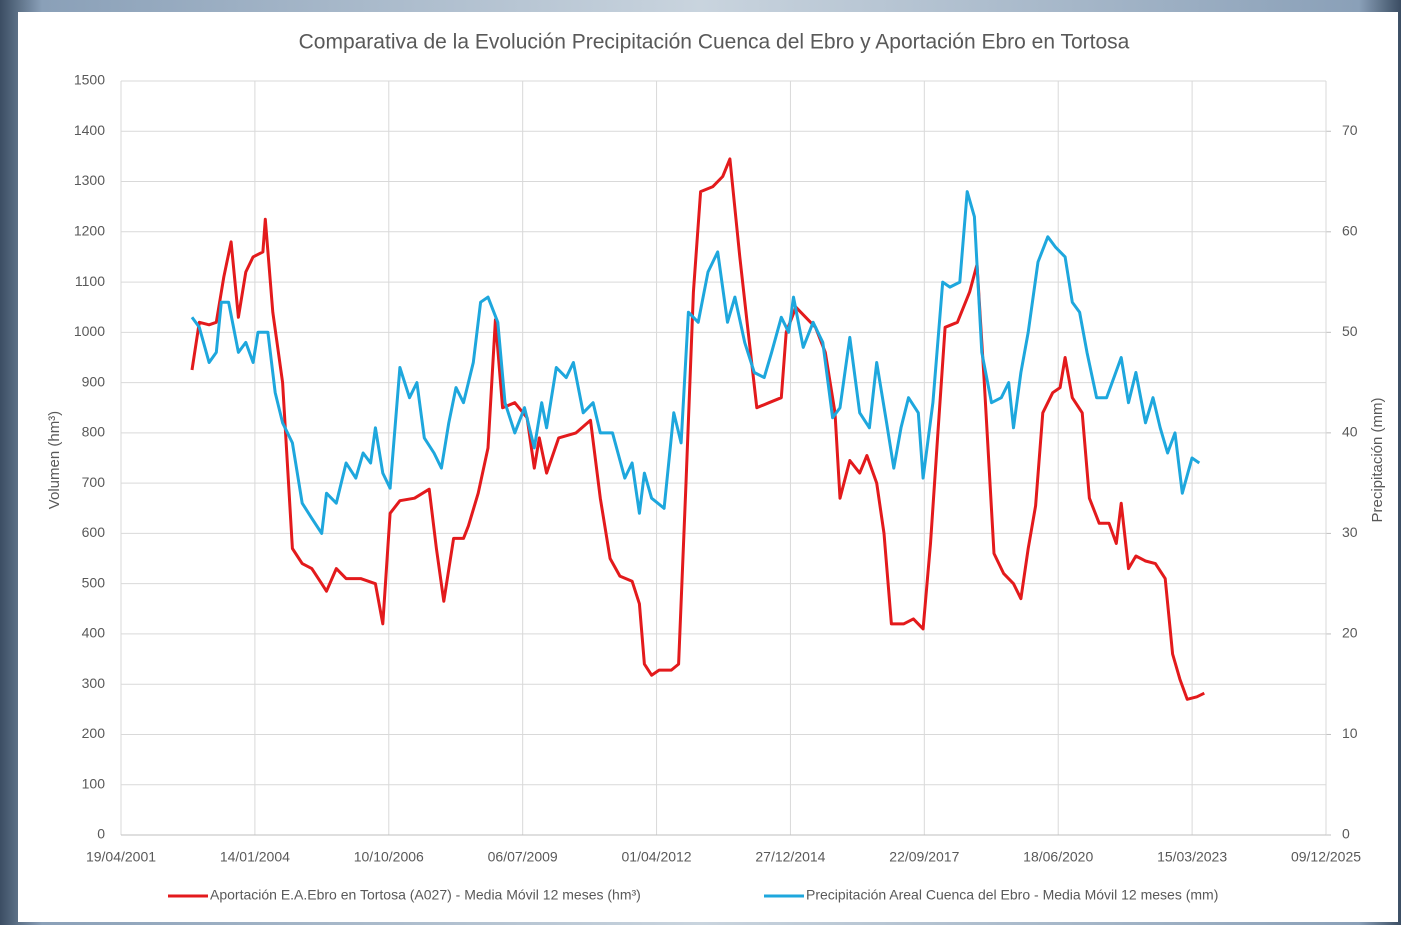  Describe the element at coordinates (1350, 231) in the screenshot. I see `y2-tick-label: 60` at that location.